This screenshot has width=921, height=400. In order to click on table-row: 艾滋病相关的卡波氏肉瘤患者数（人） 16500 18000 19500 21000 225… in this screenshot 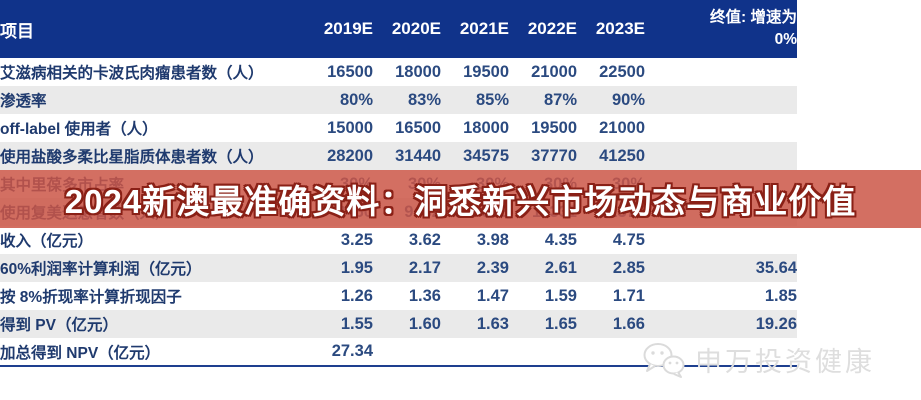, I will do `click(398, 72)`.